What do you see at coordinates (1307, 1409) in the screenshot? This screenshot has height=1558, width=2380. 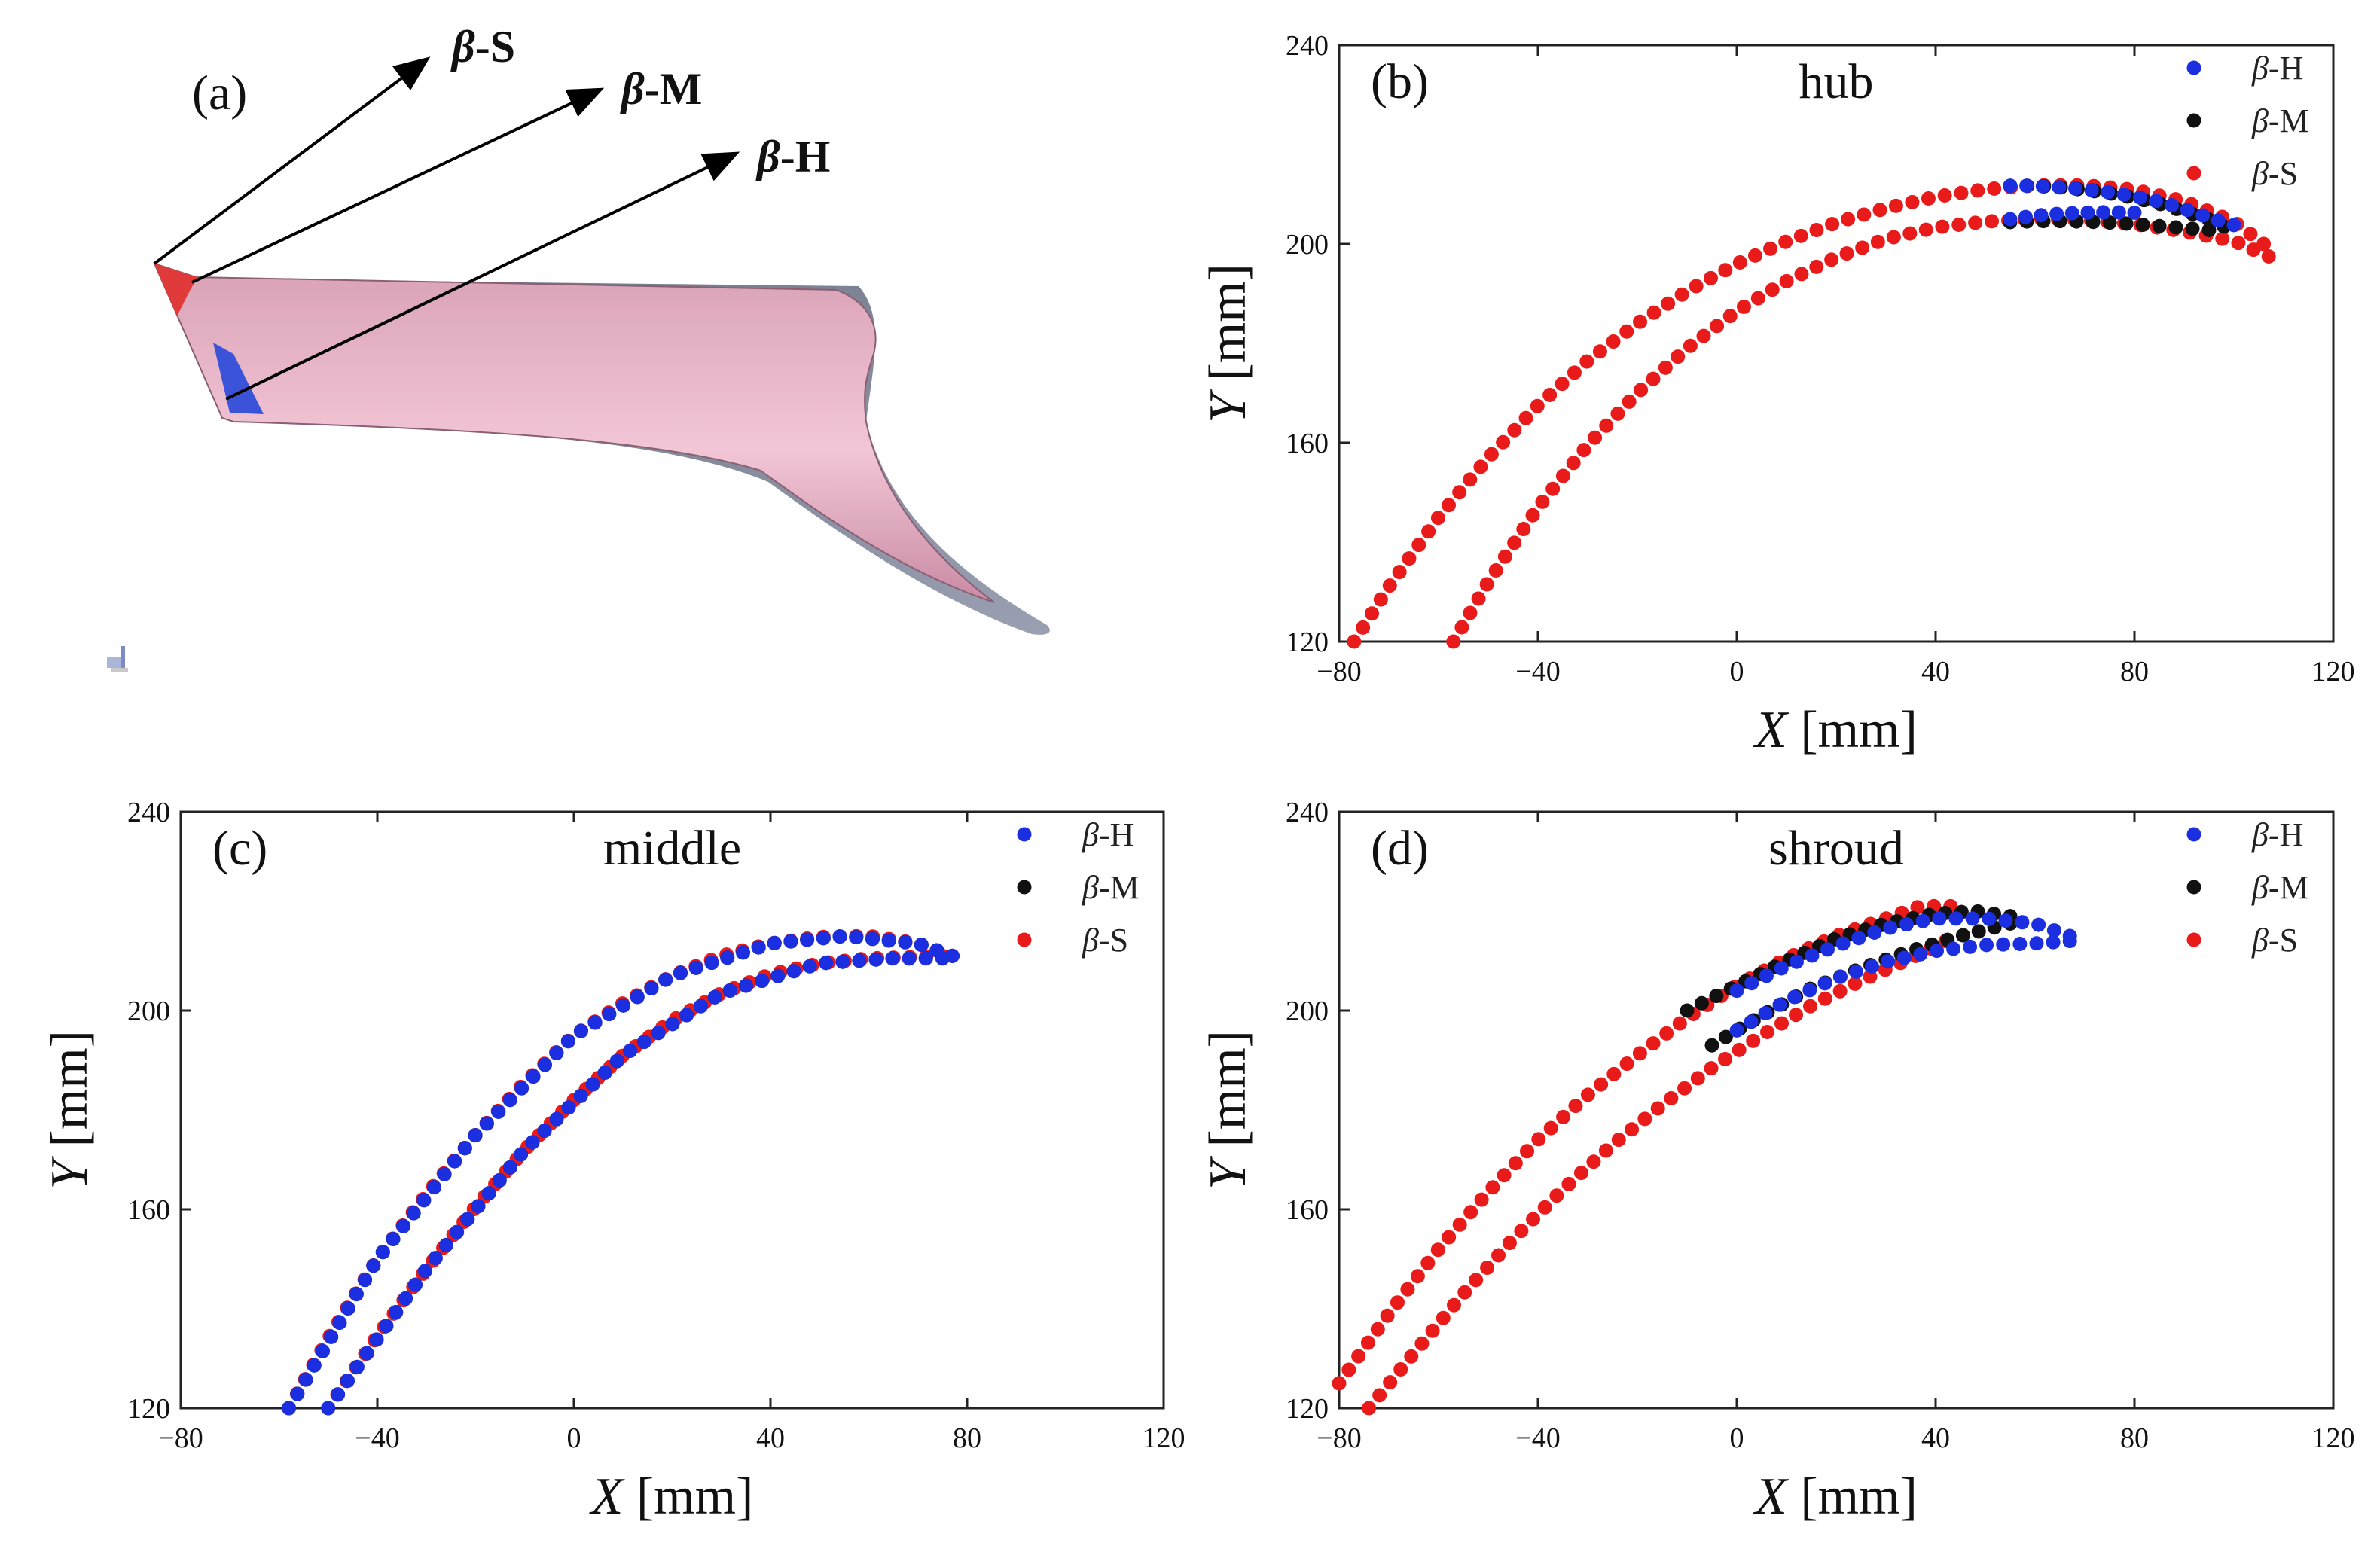 I see `y-tick-label: 120` at bounding box center [1307, 1409].